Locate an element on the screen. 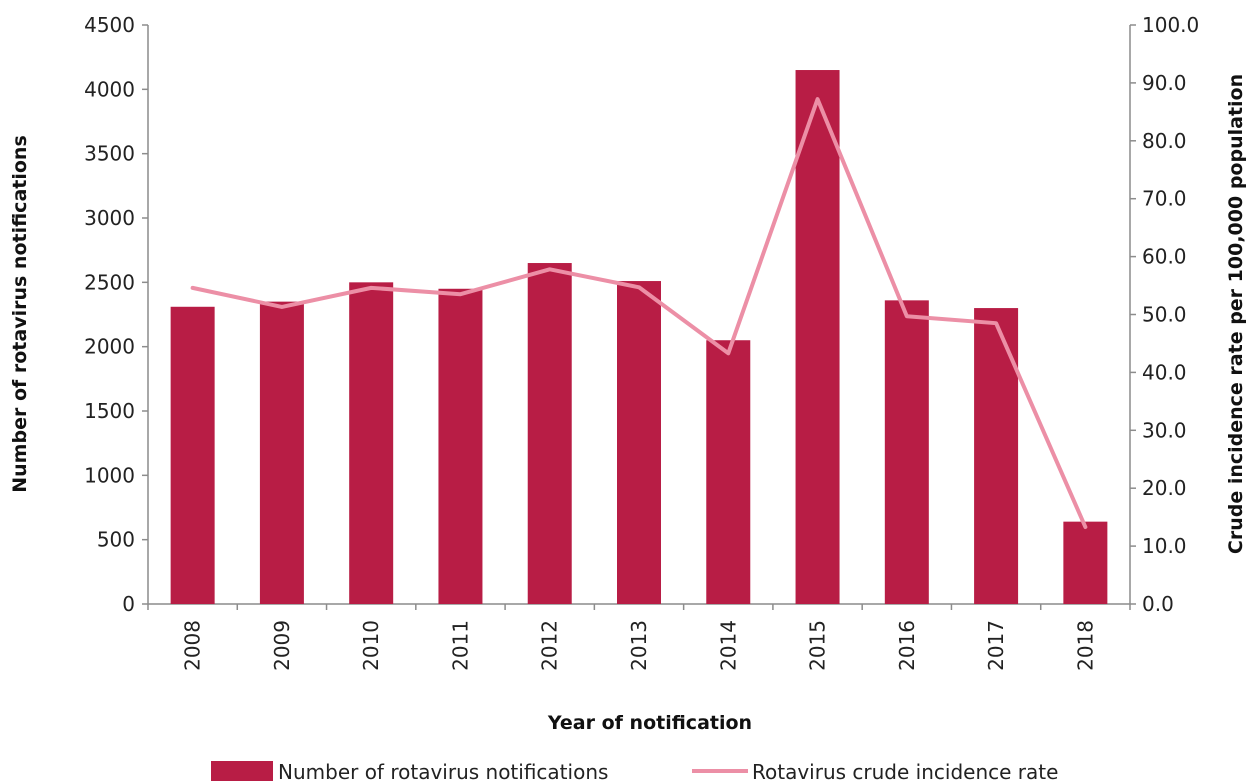 The width and height of the screenshot is (1252, 782). y-tick-label: 1000 is located at coordinates (109, 475).